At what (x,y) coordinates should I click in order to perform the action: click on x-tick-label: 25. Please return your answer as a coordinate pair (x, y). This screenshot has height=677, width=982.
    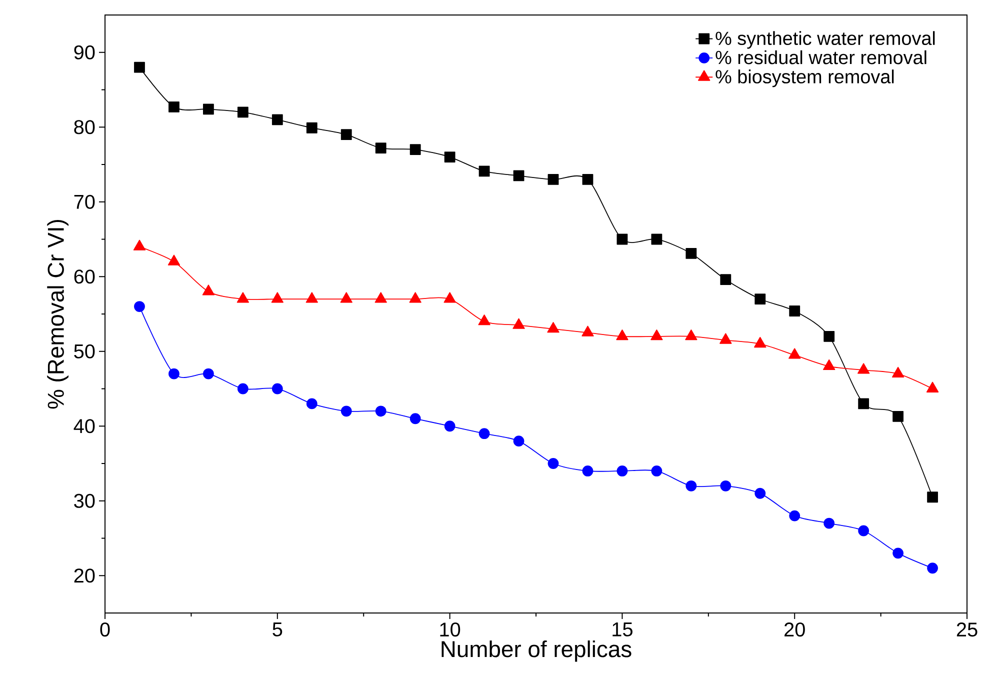
    Looking at the image, I should click on (967, 629).